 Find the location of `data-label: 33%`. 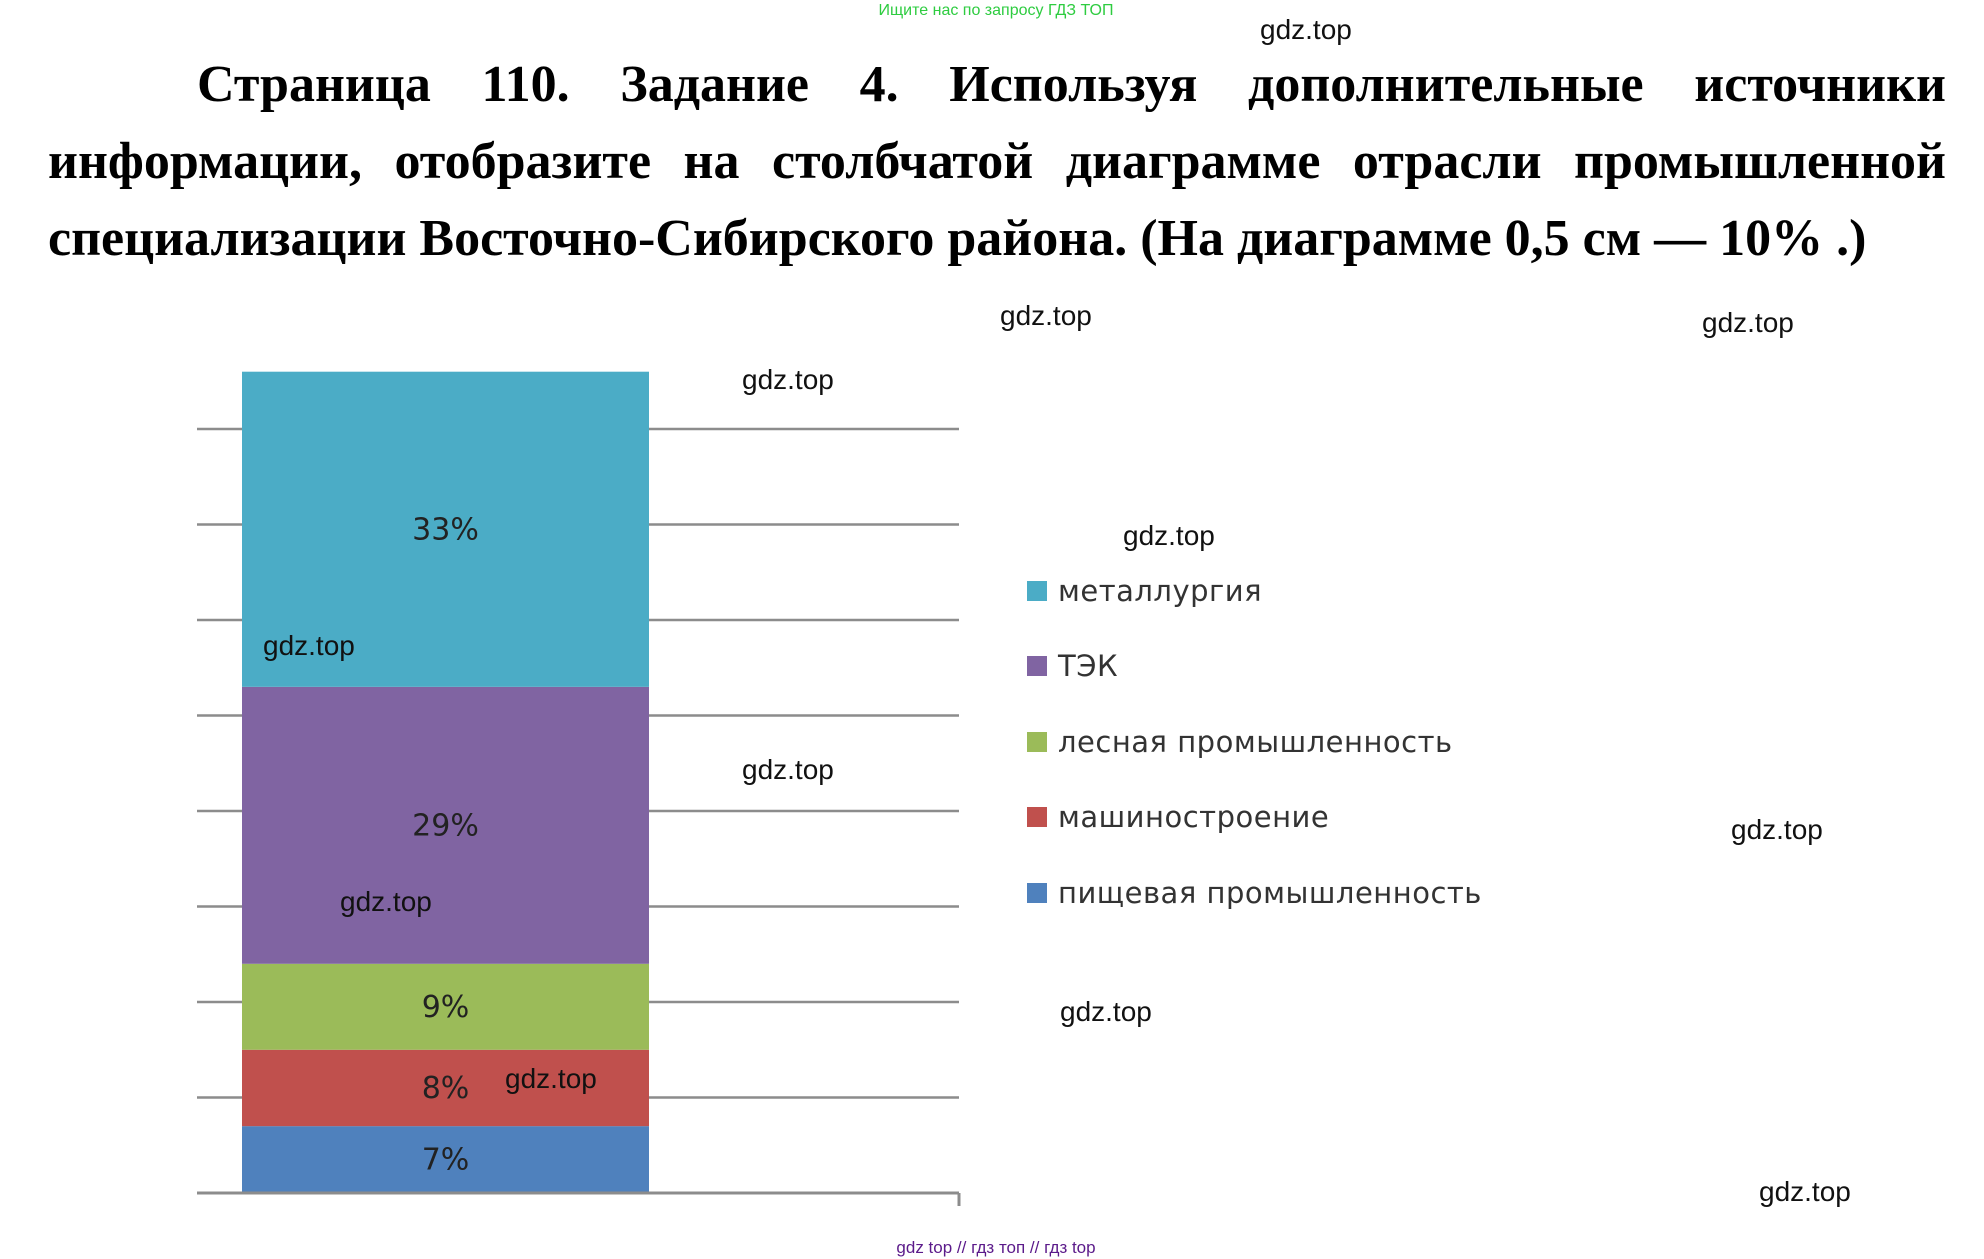

data-label: 33% is located at coordinates (445, 529).